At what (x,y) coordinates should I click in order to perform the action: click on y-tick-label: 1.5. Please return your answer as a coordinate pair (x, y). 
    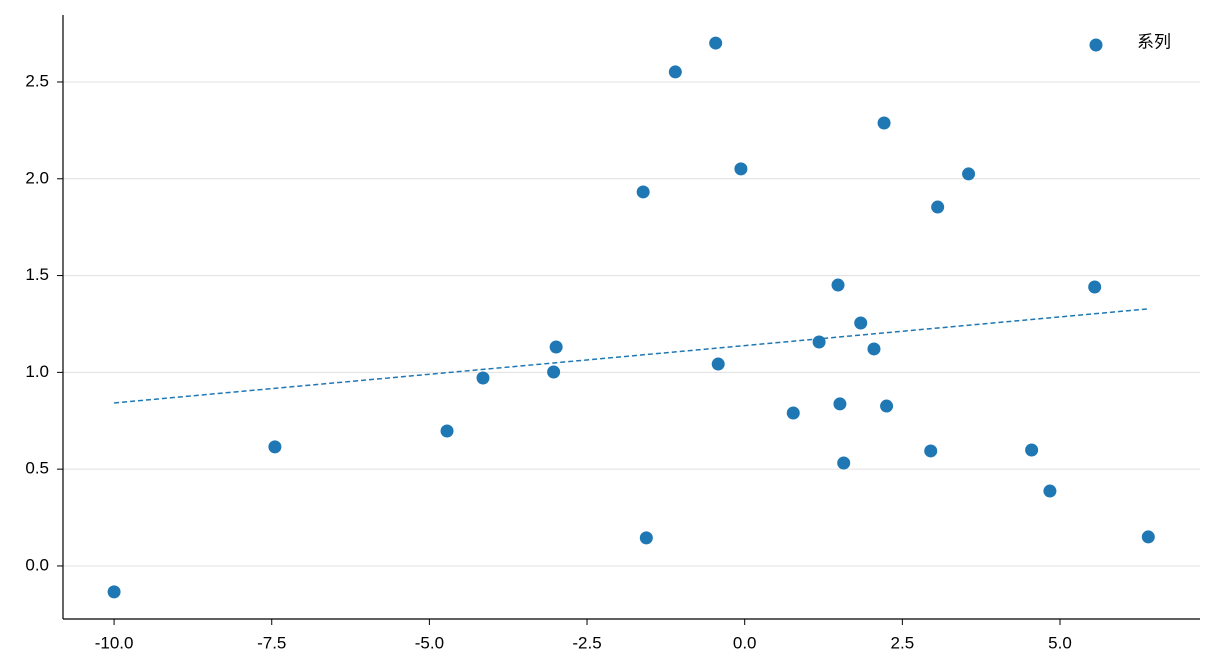
    Looking at the image, I should click on (37, 274).